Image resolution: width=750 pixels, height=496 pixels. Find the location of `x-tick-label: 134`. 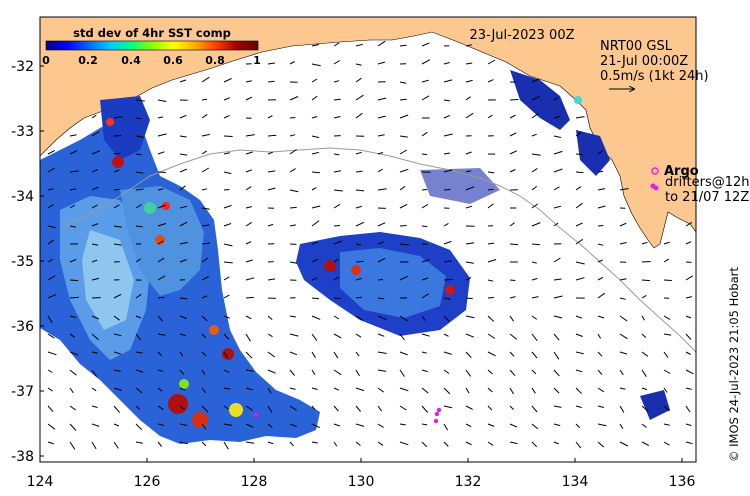

x-tick-label: 134 is located at coordinates (575, 482).